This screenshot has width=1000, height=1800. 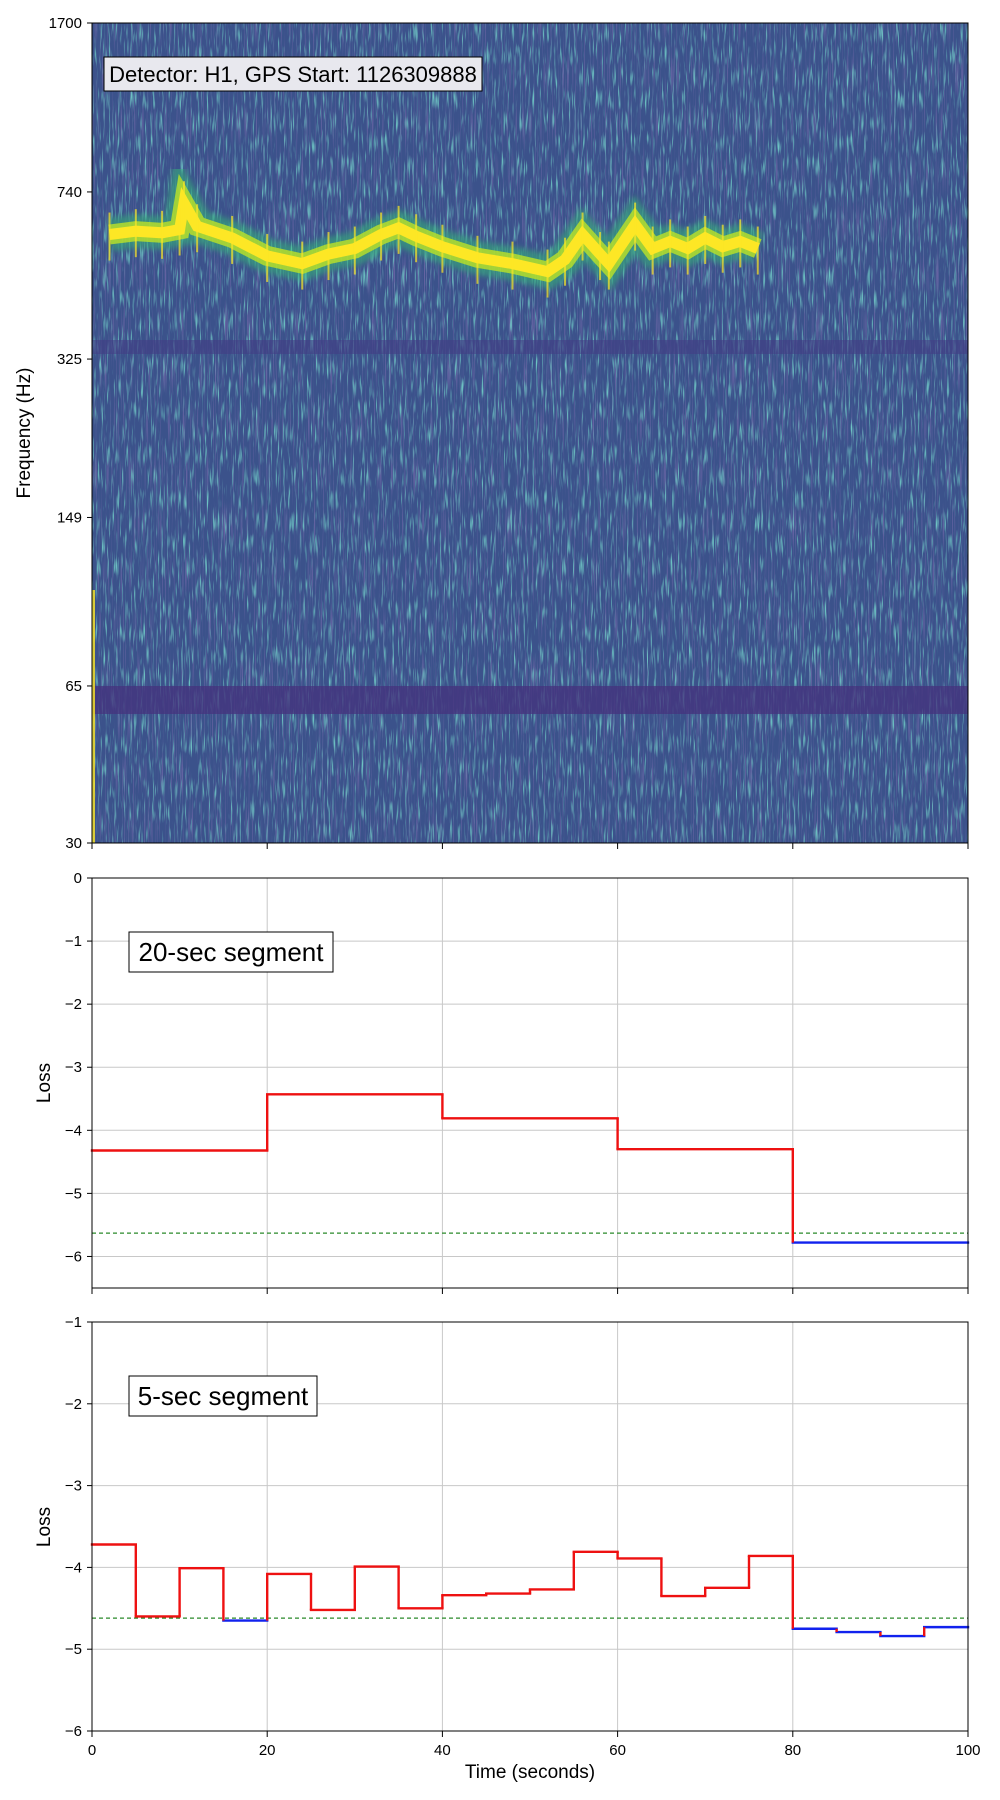 I want to click on spectrogram-y-tick-label: 30, so click(x=73, y=843).